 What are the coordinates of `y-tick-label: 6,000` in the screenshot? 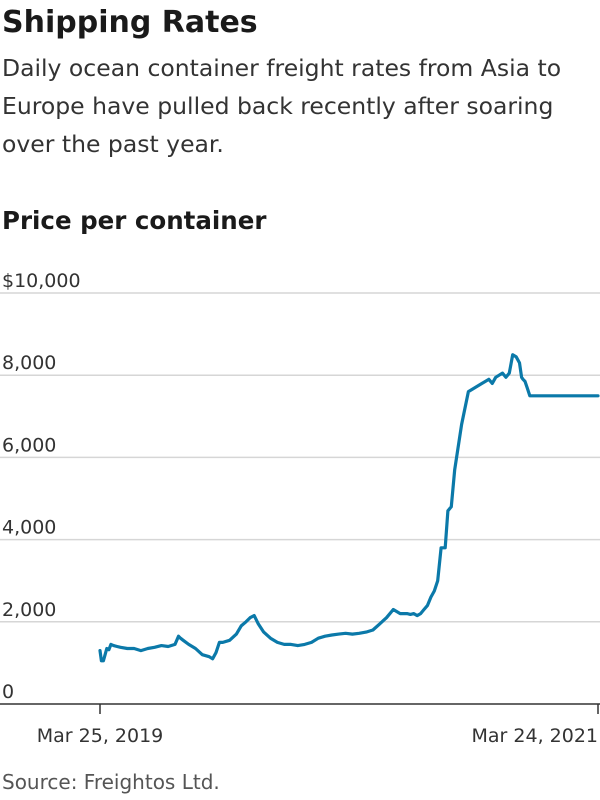 It's located at (29, 445).